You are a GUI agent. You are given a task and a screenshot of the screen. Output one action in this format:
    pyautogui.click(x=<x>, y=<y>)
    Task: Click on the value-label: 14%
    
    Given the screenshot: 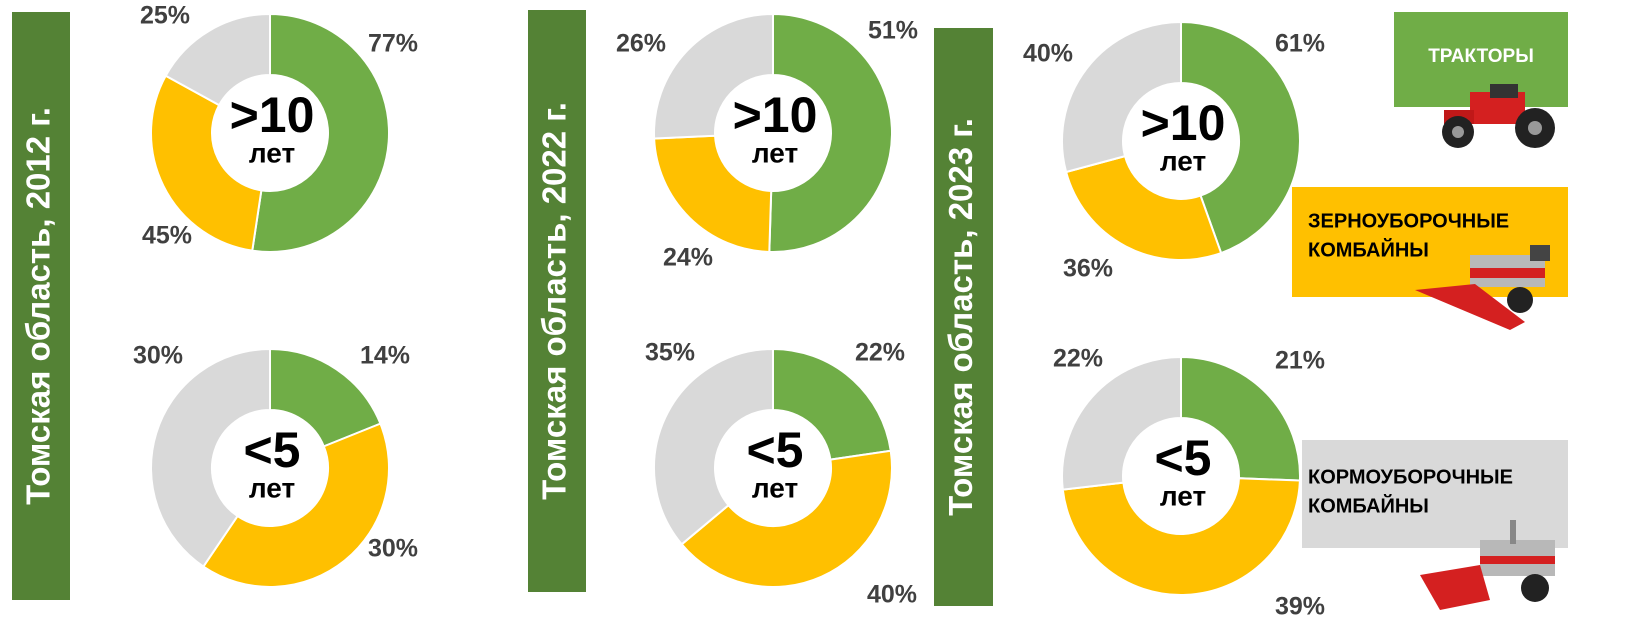 What is the action you would take?
    pyautogui.click(x=385, y=356)
    